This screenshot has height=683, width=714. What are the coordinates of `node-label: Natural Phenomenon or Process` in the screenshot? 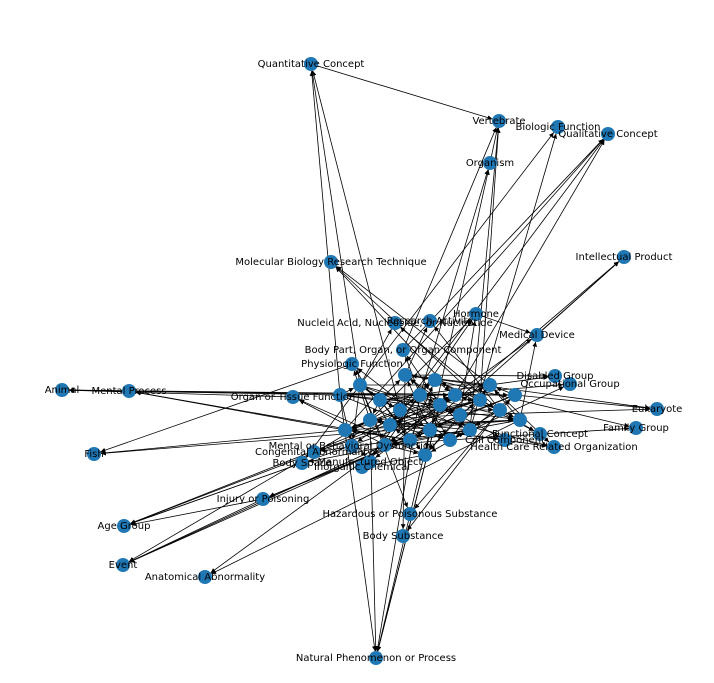 It's located at (376, 658).